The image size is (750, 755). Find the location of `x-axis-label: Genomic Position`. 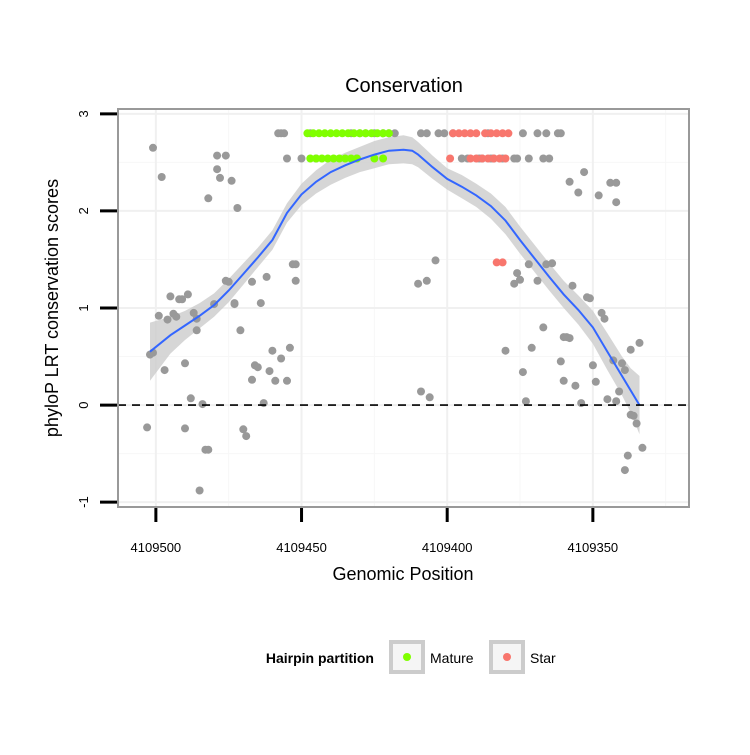

x-axis-label: Genomic Position is located at coordinates (402, 574).